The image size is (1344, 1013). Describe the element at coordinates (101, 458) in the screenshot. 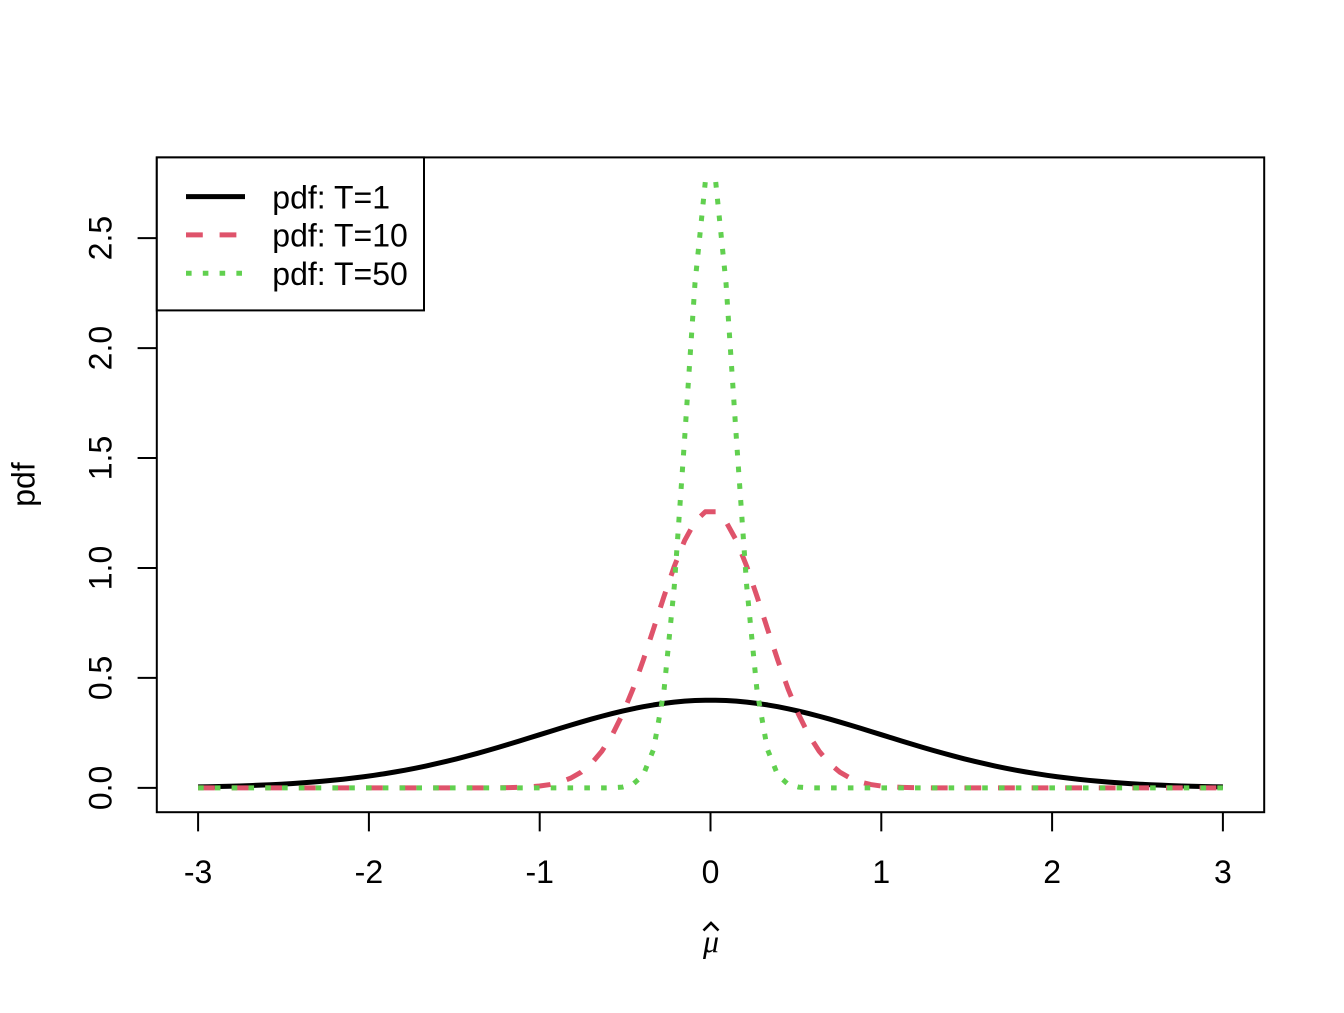

I see `svg-text: 1.5` at that location.